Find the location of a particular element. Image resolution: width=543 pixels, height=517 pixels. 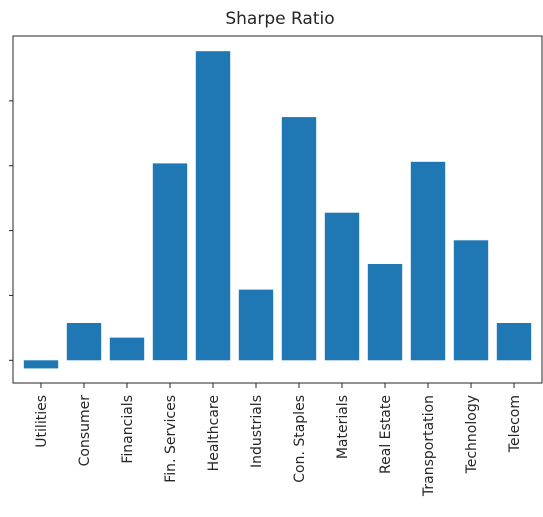

bar-telecom is located at coordinates (514, 342).